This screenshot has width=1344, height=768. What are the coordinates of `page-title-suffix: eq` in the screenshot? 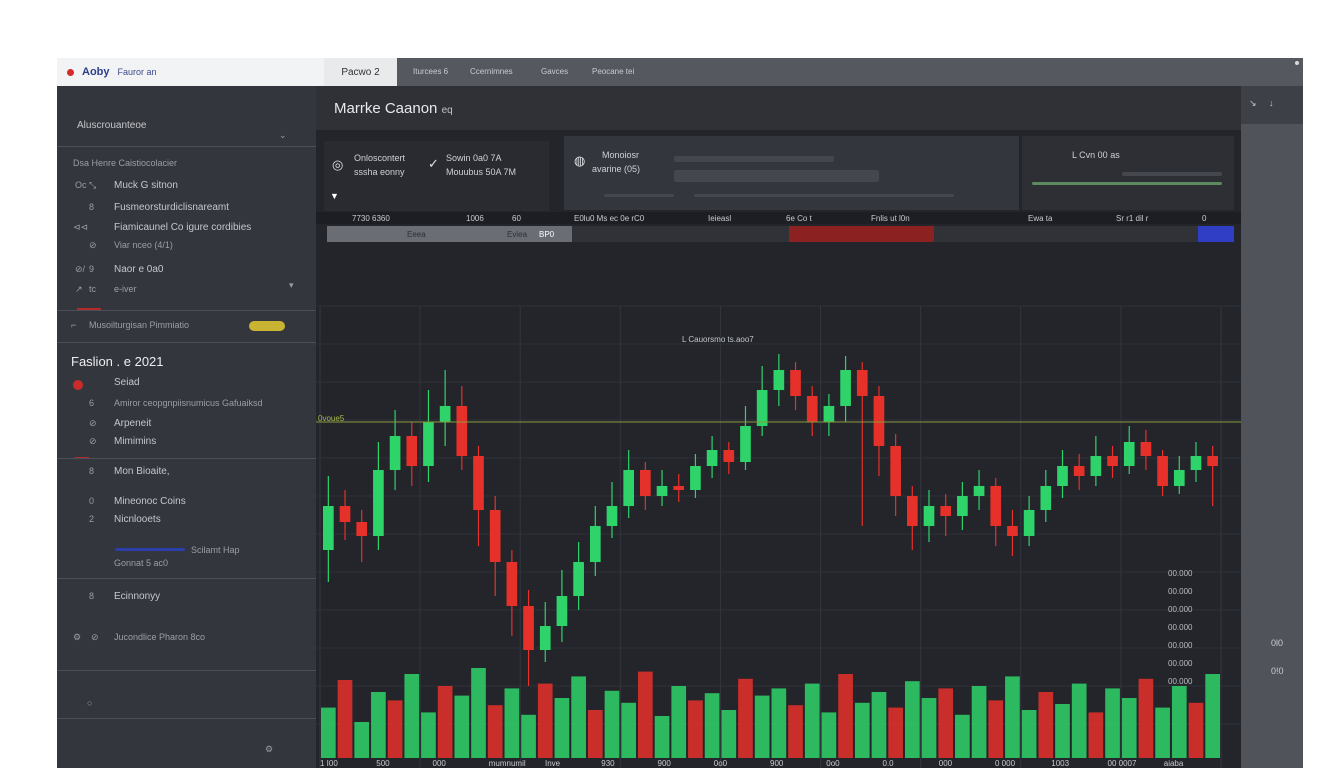 It's located at (447, 110).